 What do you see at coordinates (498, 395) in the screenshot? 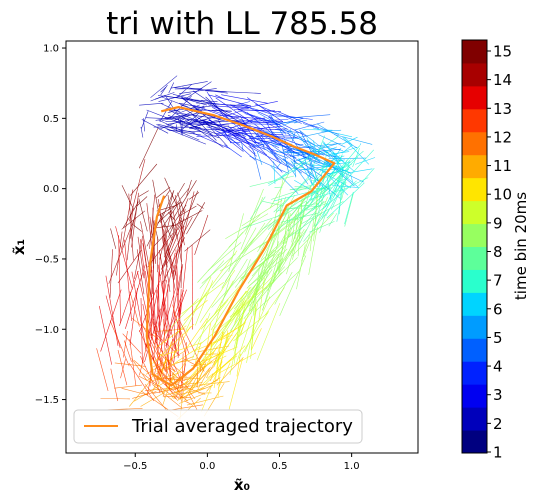
I see `colorbar-tick-label: 3` at bounding box center [498, 395].